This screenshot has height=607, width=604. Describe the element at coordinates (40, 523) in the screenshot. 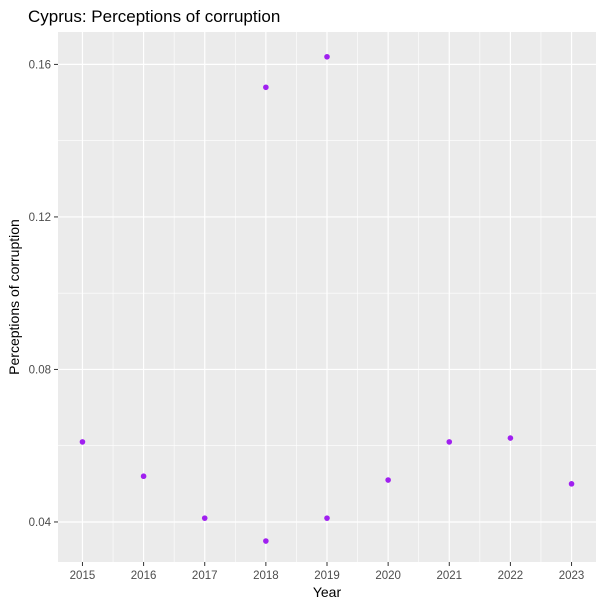

I see `y-tick-label: 0.04` at that location.